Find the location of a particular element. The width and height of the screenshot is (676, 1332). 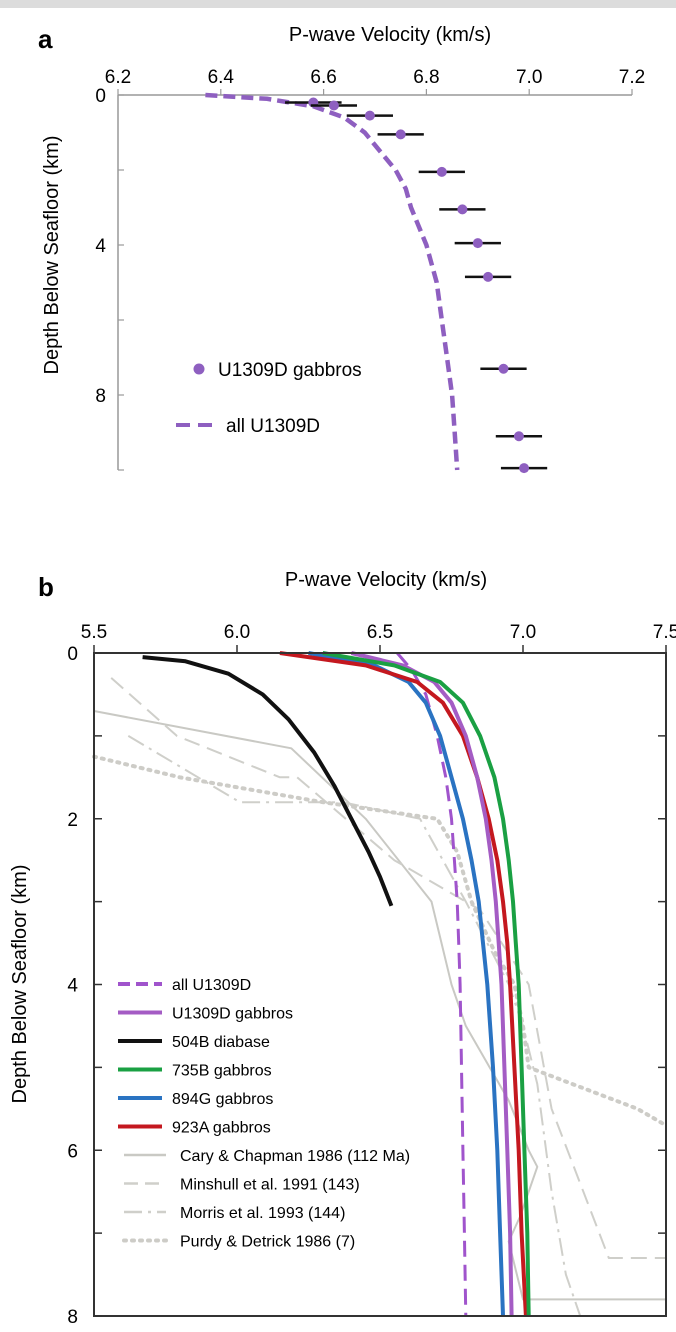

panel-b-y-tick-label: 8 is located at coordinates (72, 1317).